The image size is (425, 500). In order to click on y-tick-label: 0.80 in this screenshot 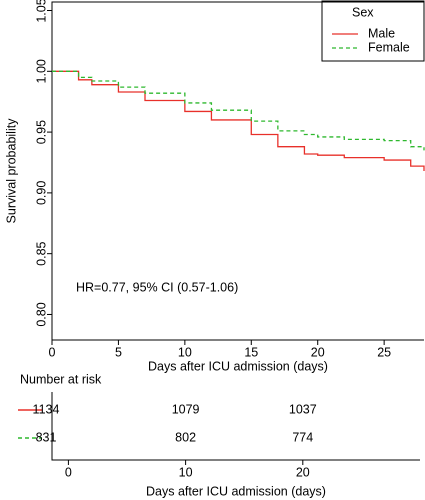, I will do `click(41, 314)`.